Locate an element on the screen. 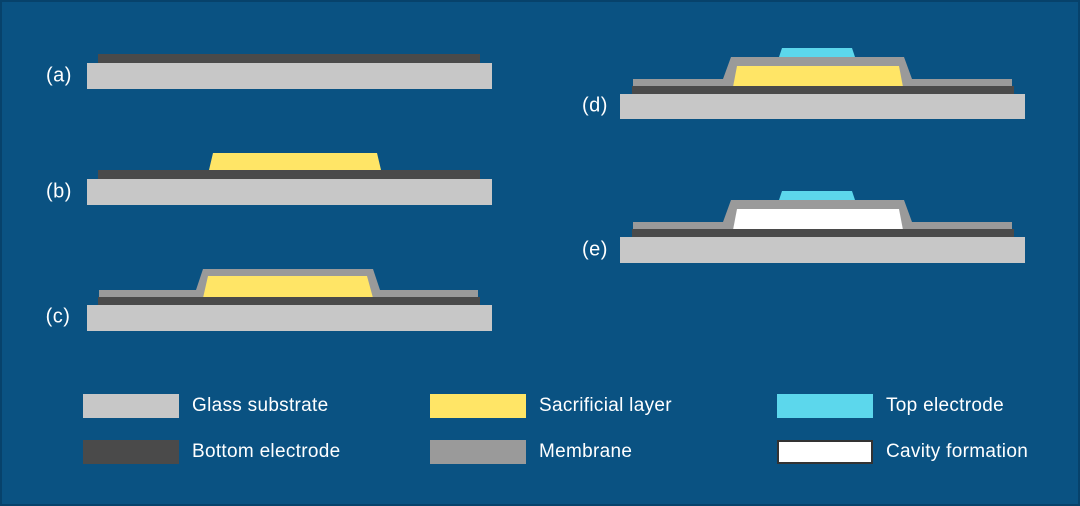  legend-swatch-bottom-electrode is located at coordinates (131, 452).